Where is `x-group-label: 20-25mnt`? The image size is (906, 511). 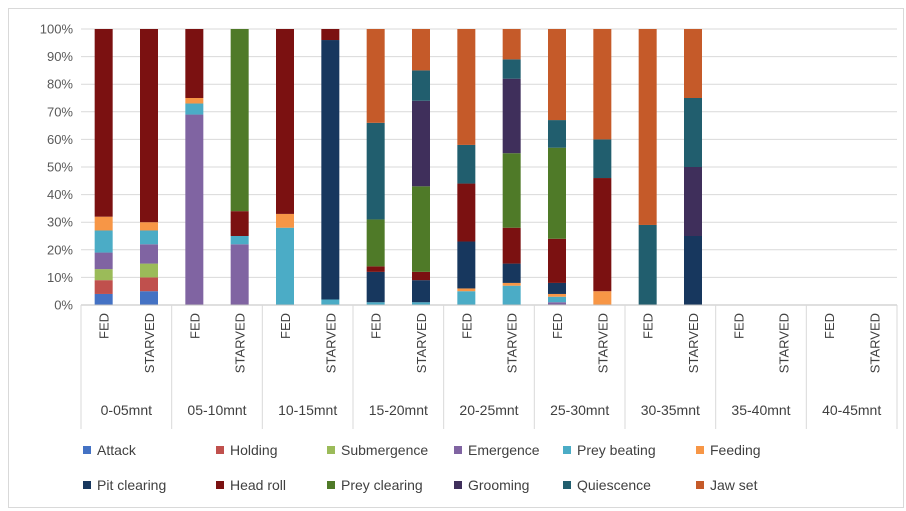 x-group-label: 20-25mnt is located at coordinates (488, 410).